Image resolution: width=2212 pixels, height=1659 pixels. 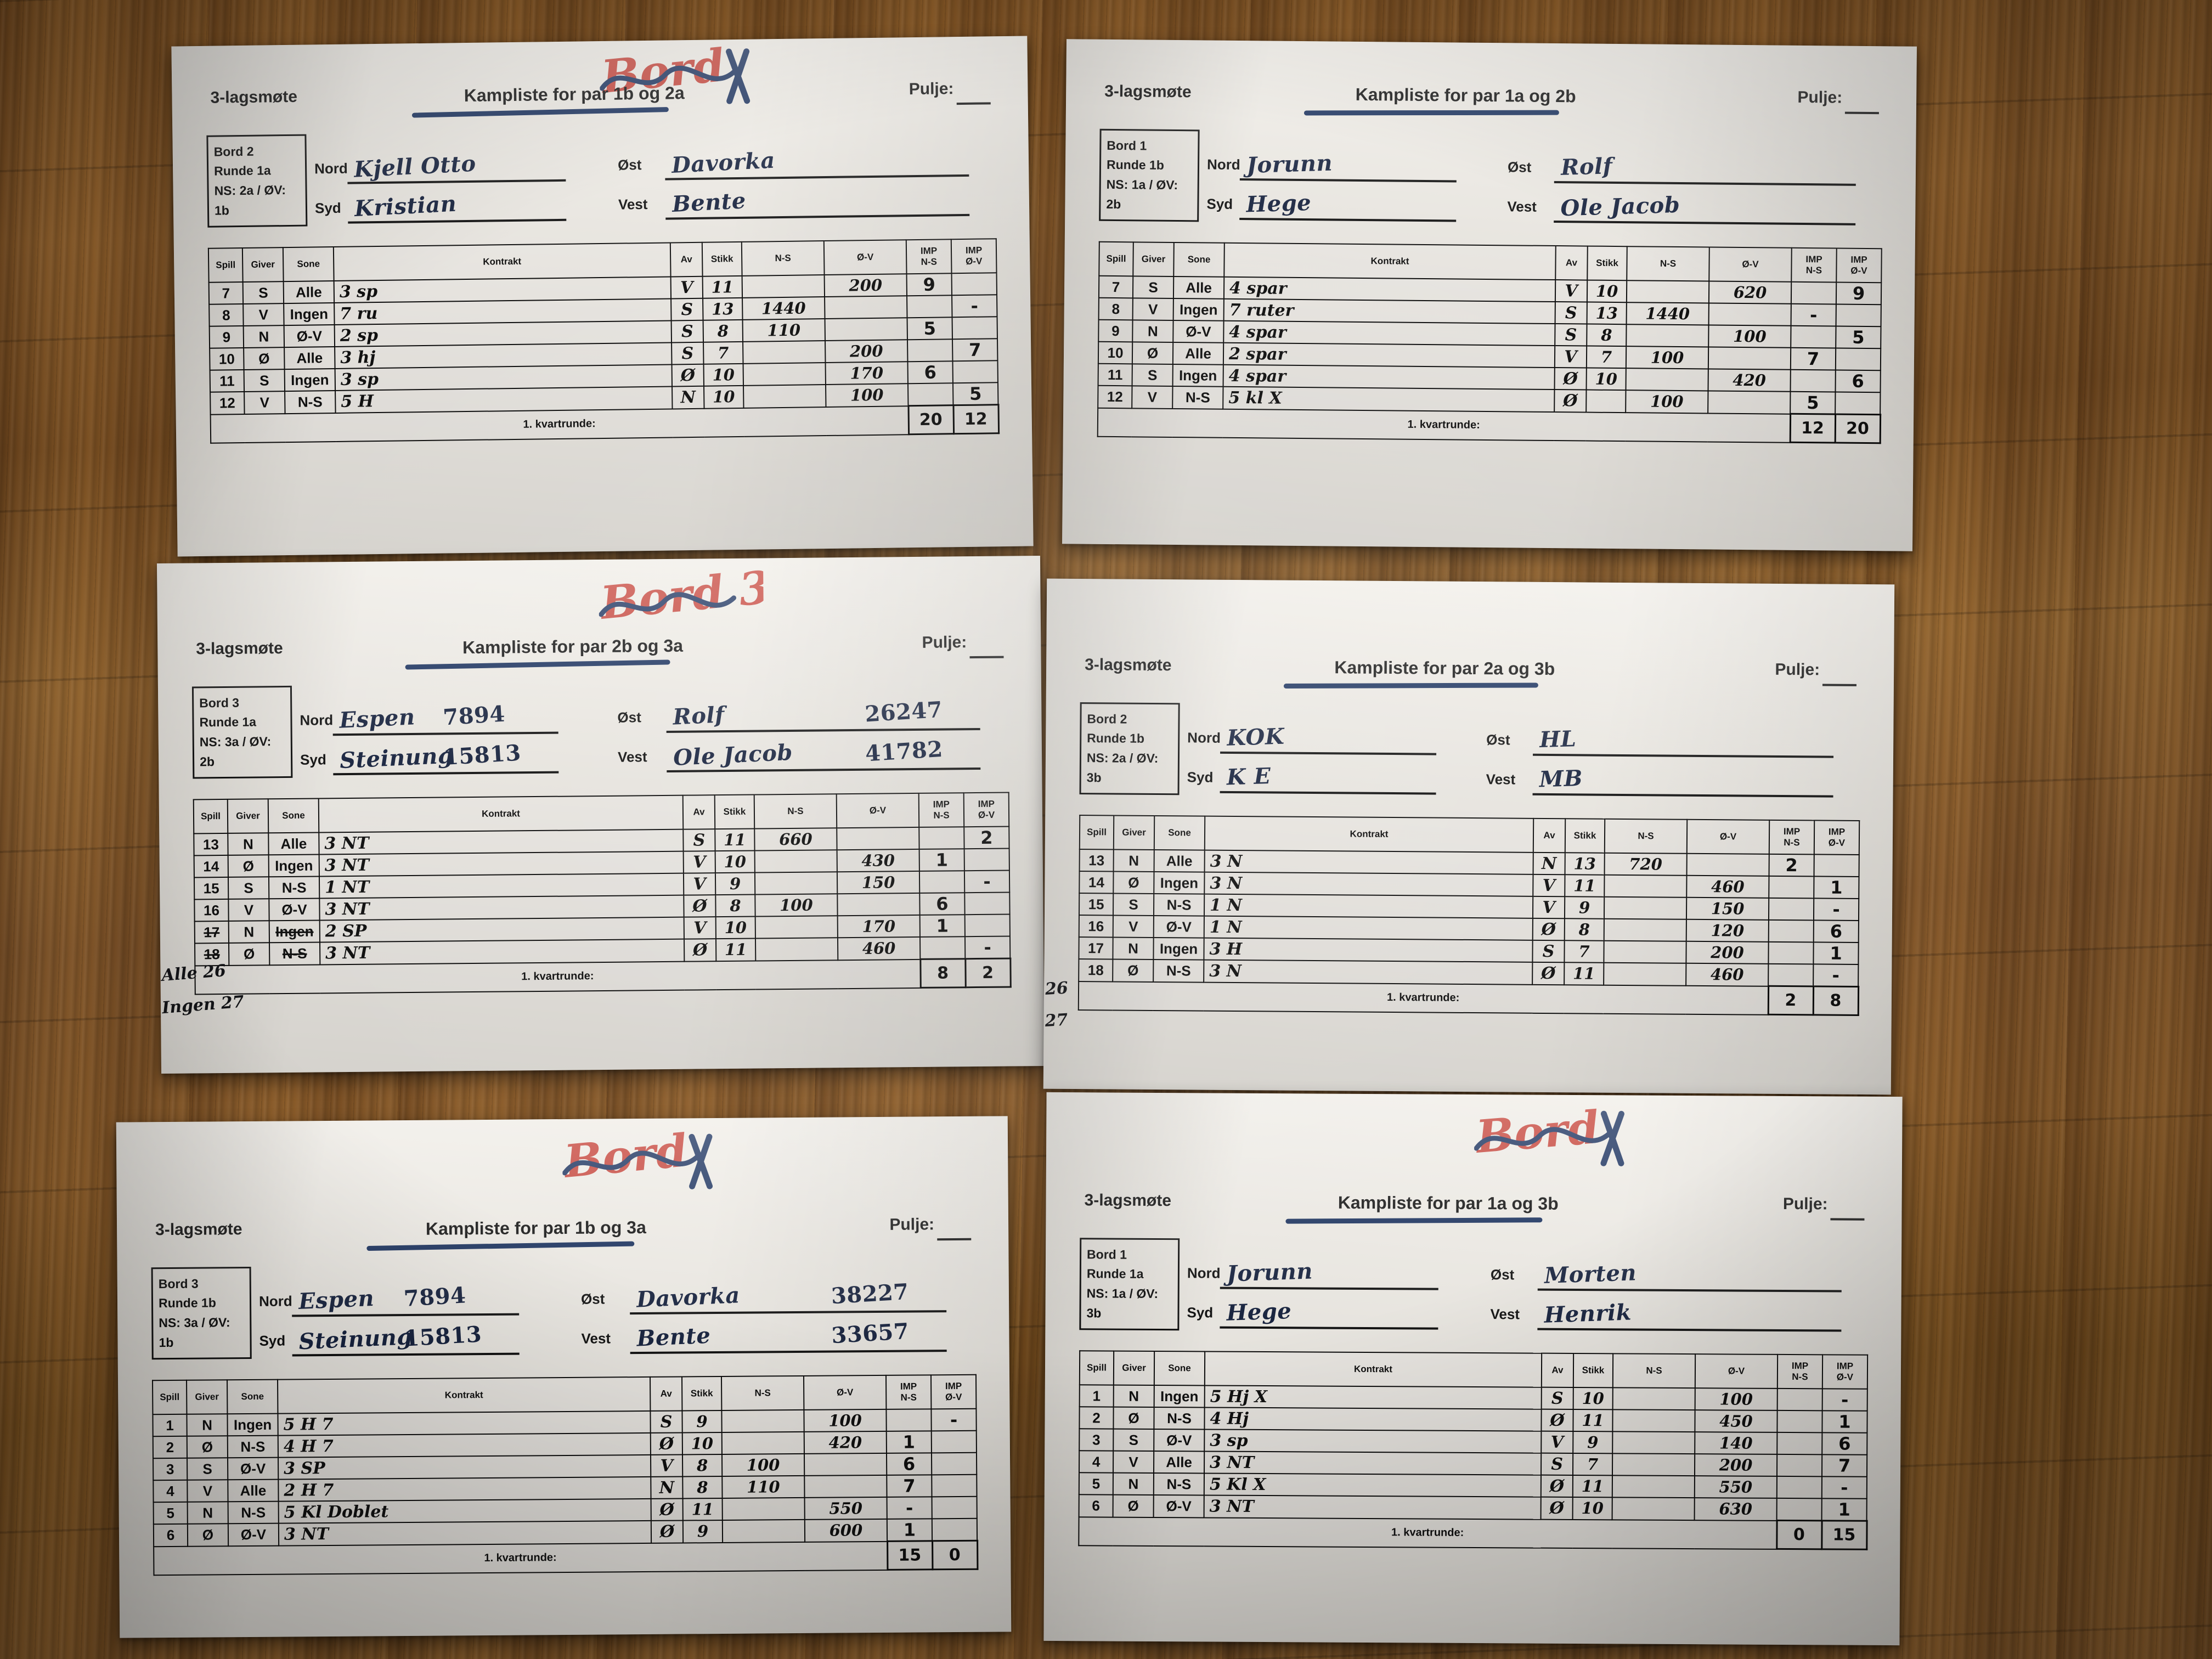 I want to click on cell-kontrakt: 1 N, so click(x=1369, y=928).